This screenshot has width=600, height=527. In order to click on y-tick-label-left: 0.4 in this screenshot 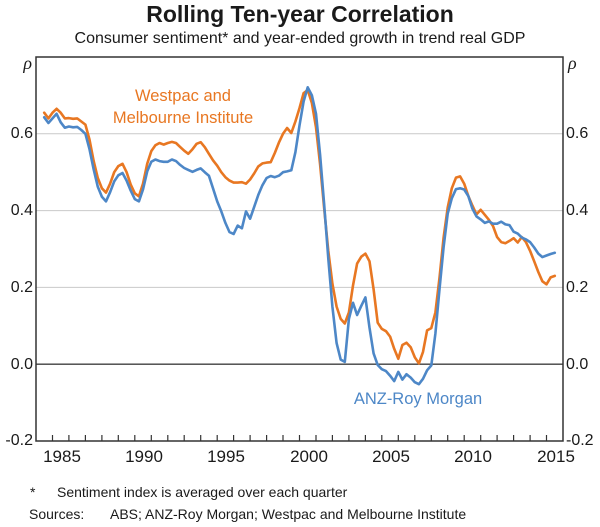, I will do `click(21, 210)`.